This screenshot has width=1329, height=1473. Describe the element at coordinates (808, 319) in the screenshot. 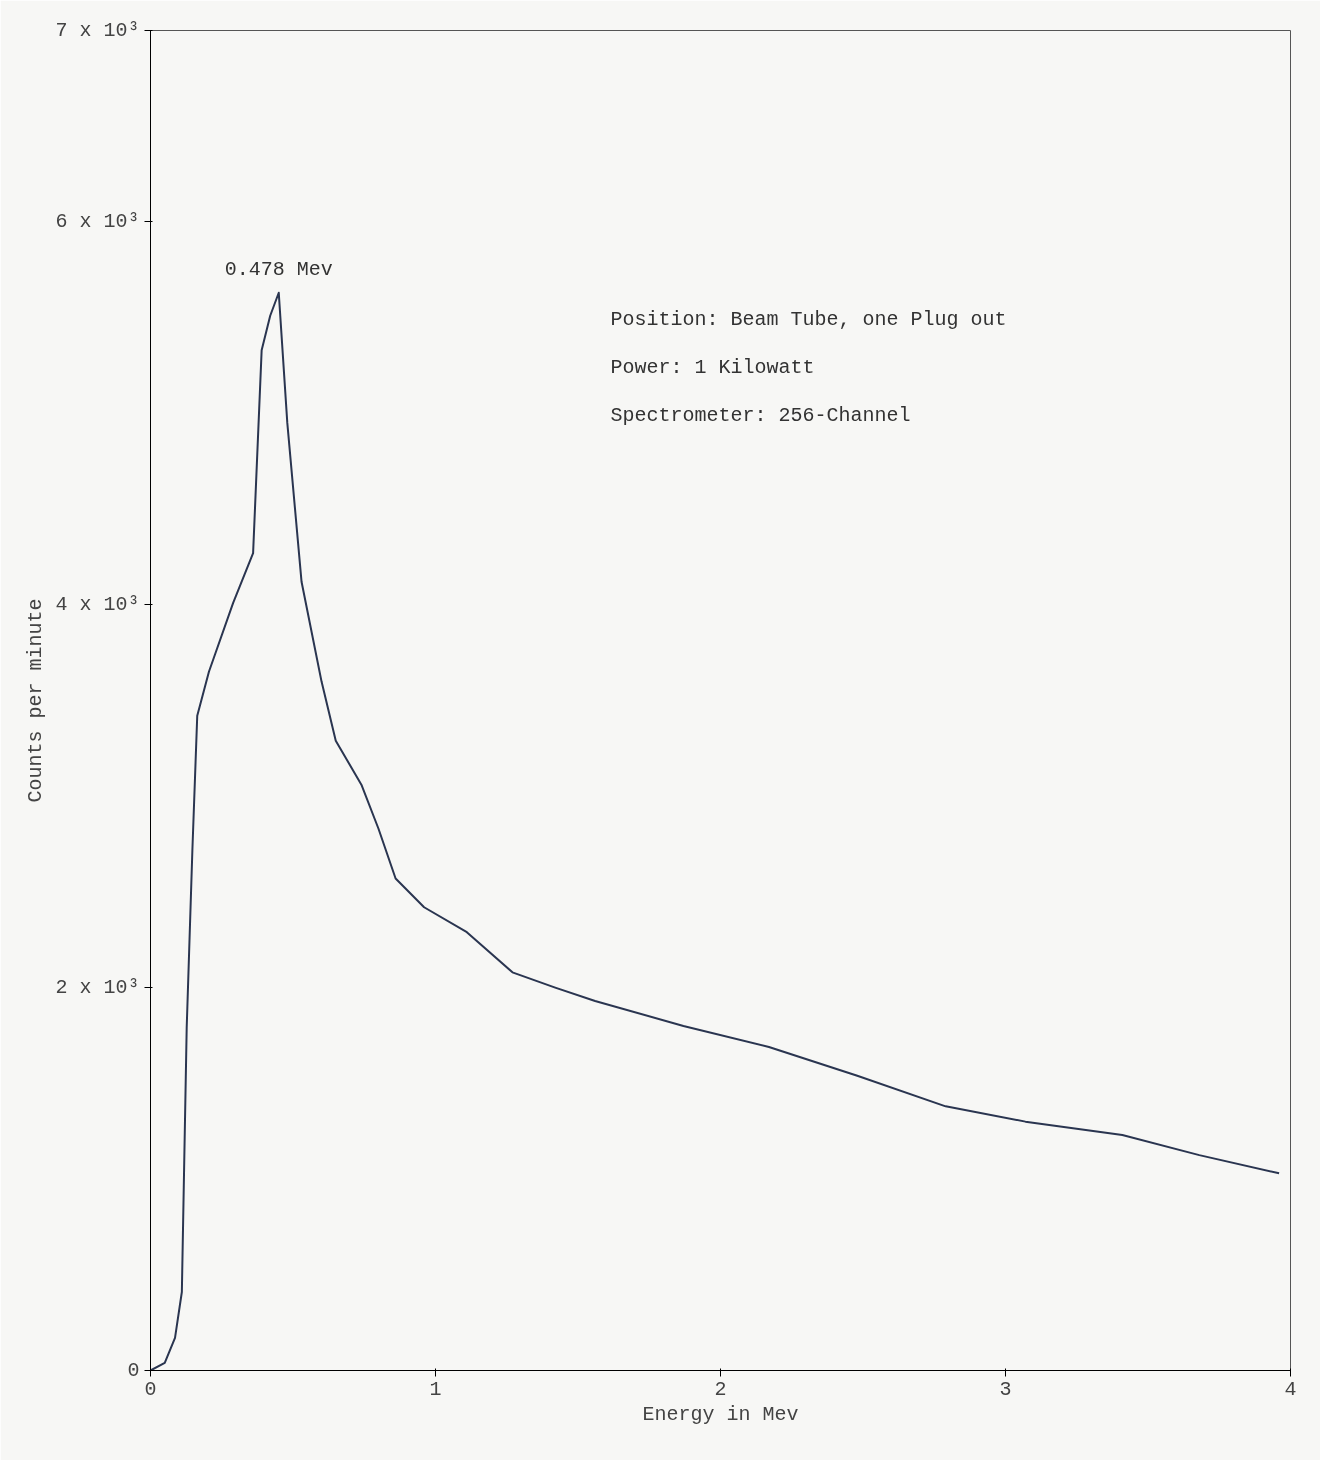

I see `annotation: Position: Beam Tube, one Plug out` at that location.